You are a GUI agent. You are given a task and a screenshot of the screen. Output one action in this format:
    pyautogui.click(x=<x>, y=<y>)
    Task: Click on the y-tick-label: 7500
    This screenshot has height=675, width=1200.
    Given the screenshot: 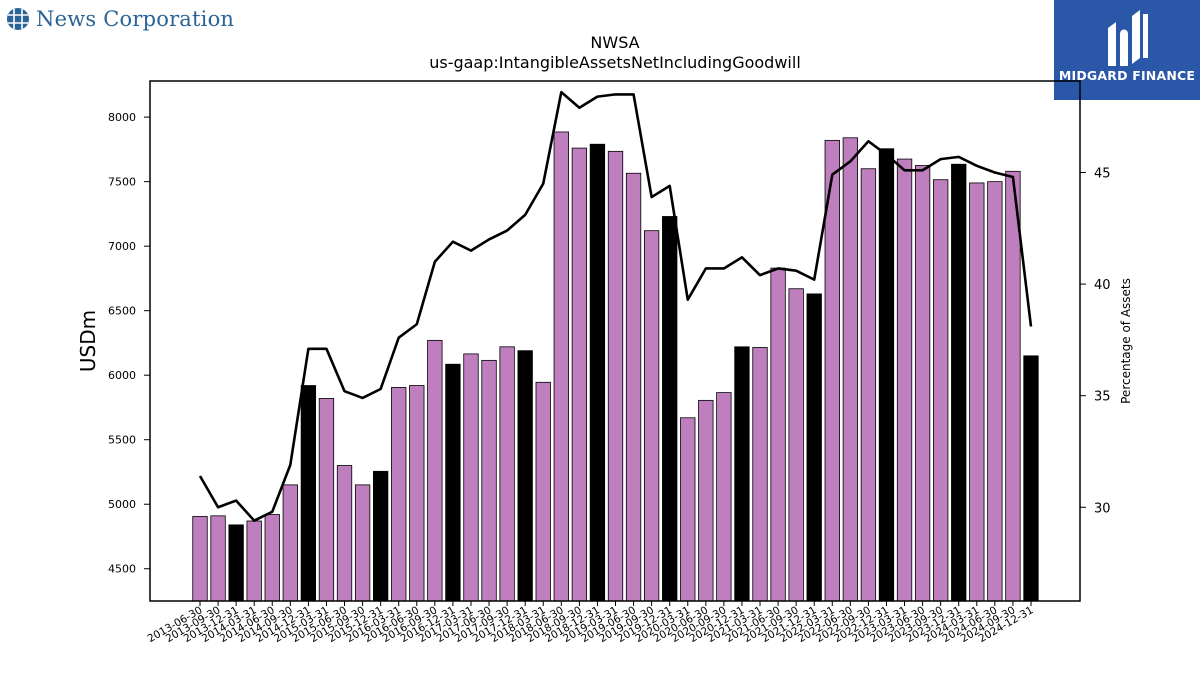 What is the action you would take?
    pyautogui.click(x=122, y=182)
    